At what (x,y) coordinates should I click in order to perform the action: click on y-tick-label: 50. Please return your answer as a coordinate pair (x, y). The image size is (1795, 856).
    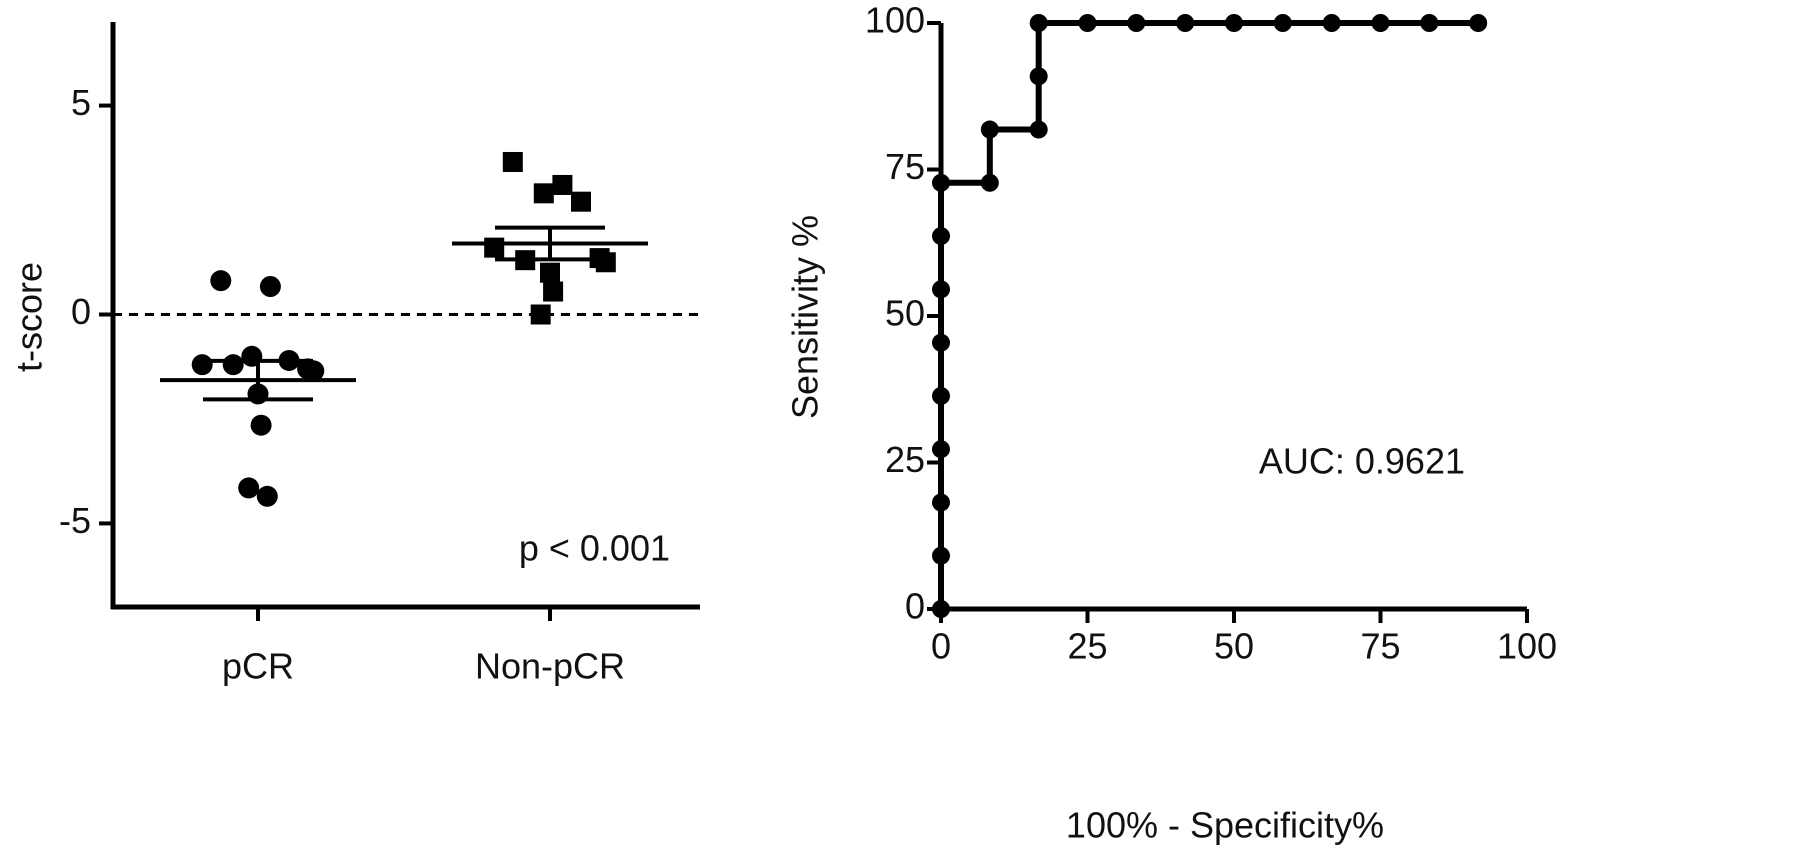
    Looking at the image, I should click on (905, 313).